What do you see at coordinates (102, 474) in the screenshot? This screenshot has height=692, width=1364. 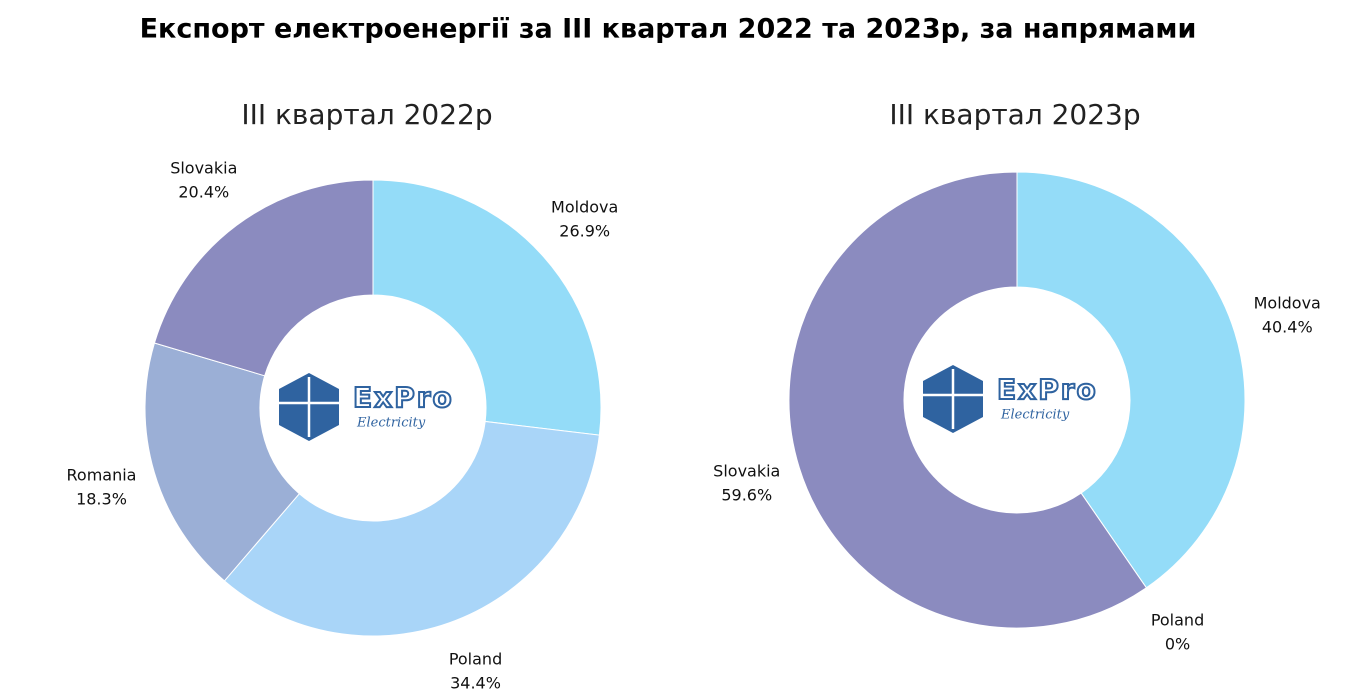 I see `slice-label: Romania` at bounding box center [102, 474].